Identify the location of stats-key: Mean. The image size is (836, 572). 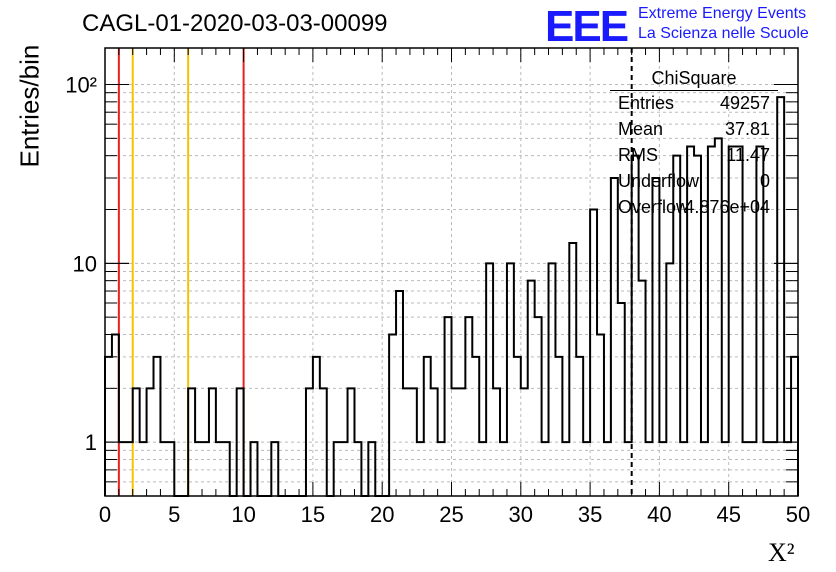
(641, 129).